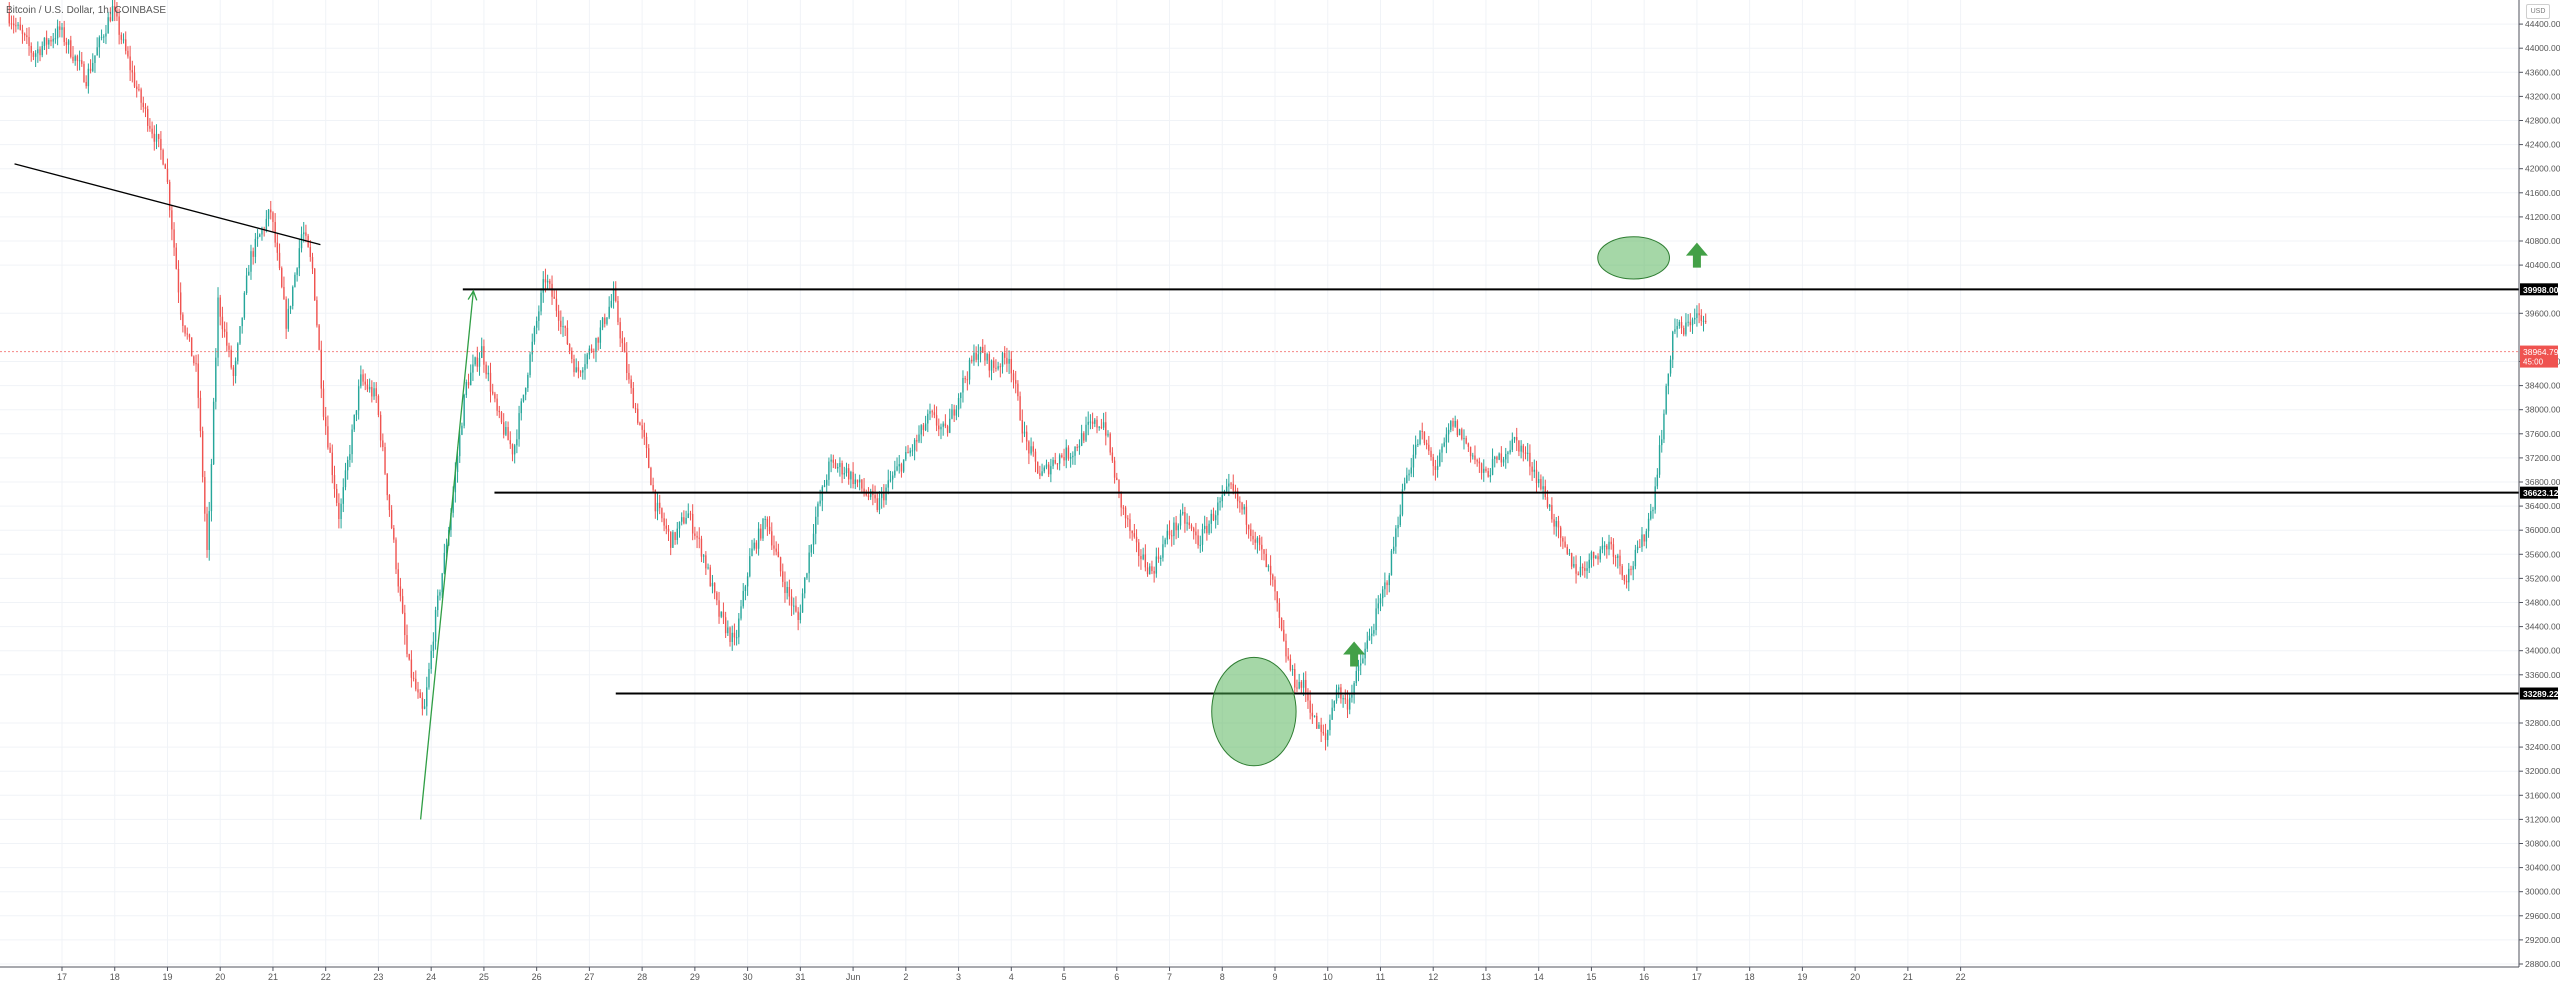 This screenshot has width=2560, height=992. Describe the element at coordinates (2541, 694) in the screenshot. I see `level-badge-label: 33289.22` at that location.